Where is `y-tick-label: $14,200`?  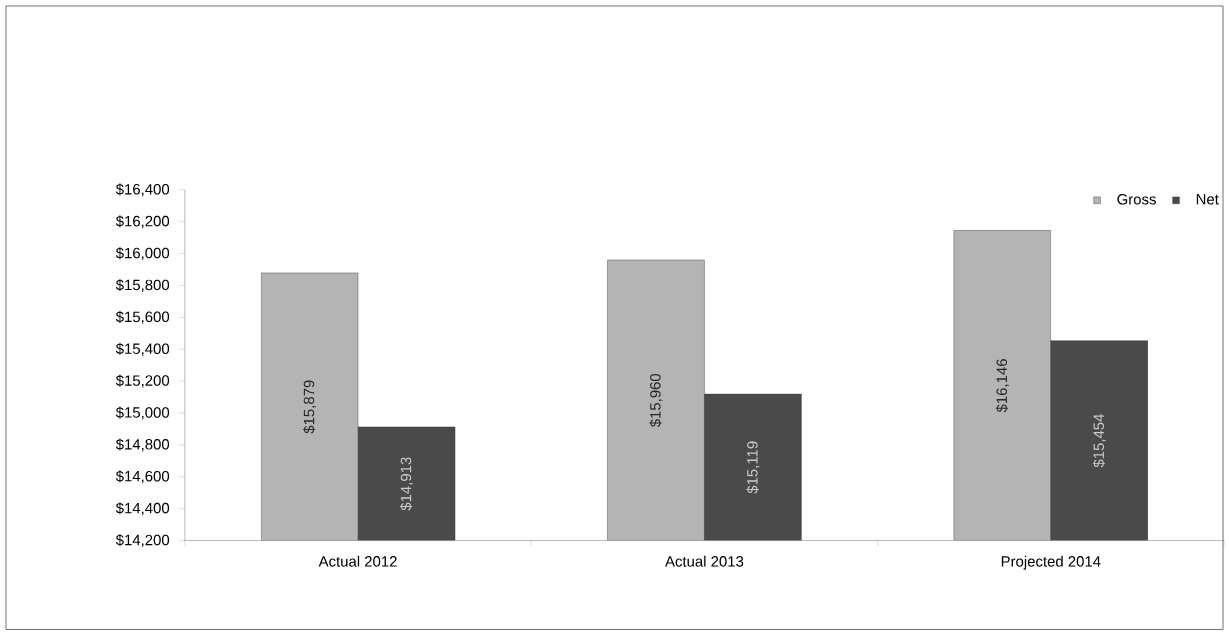 y-tick-label: $14,200 is located at coordinates (142, 540).